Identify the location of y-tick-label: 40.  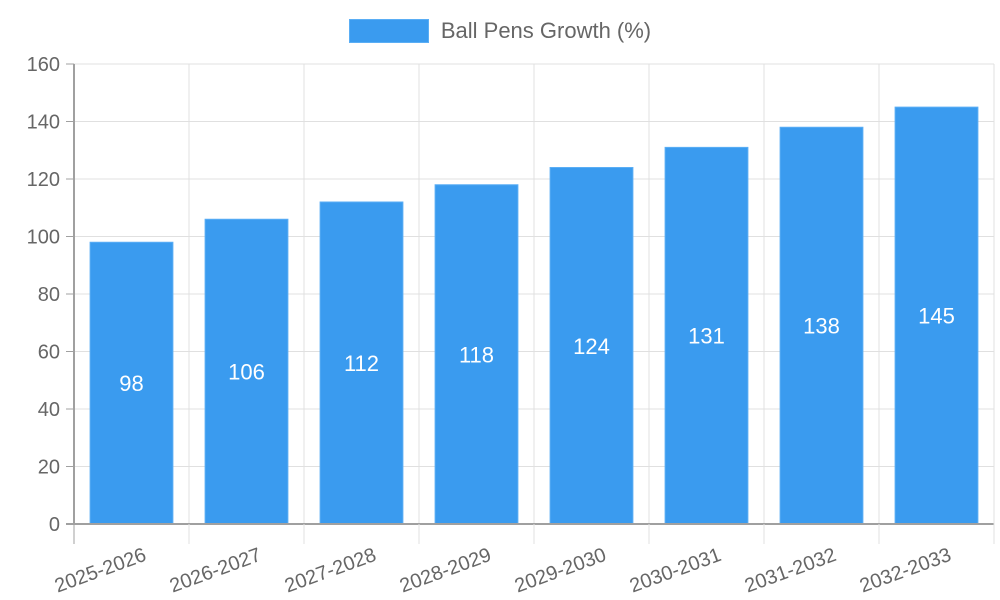
(49, 410).